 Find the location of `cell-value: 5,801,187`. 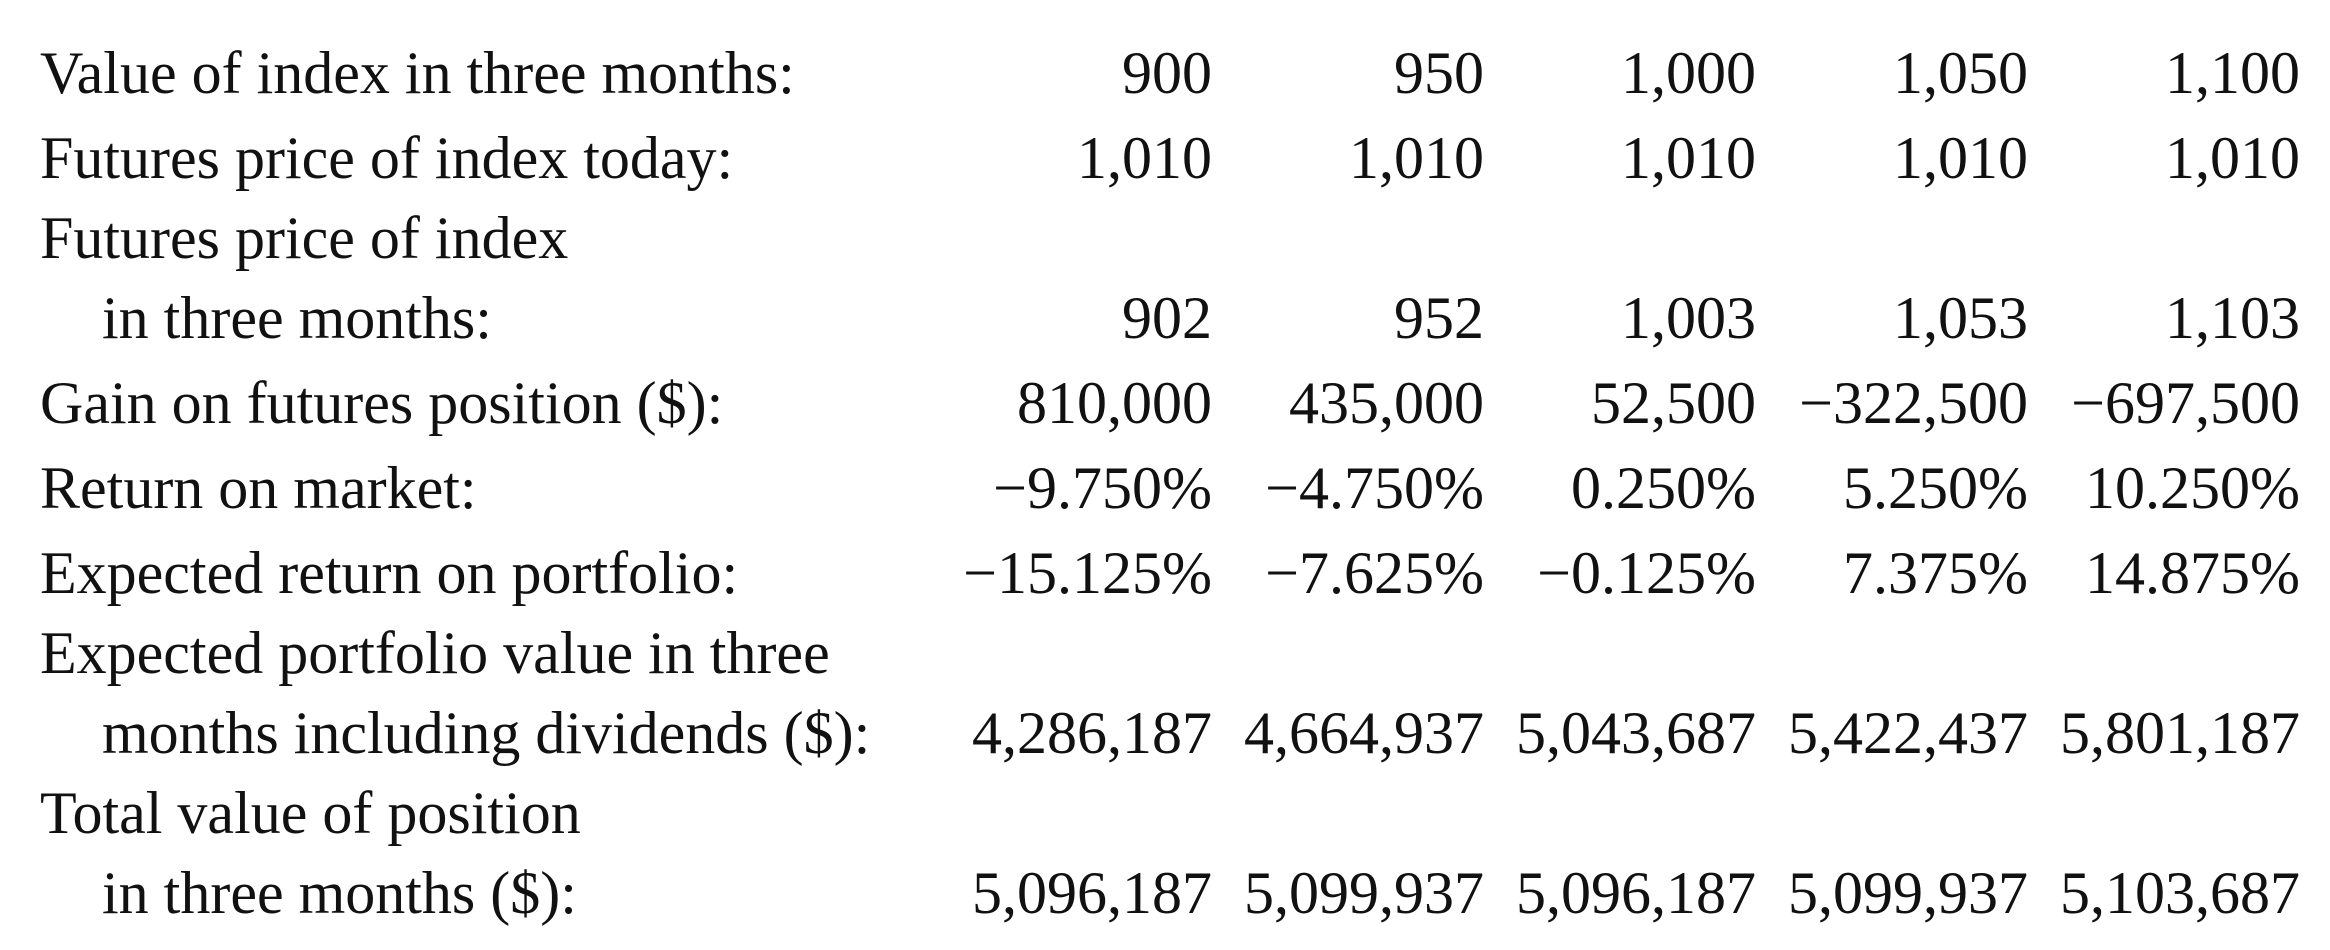

cell-value: 5,801,187 is located at coordinates (2180, 733).